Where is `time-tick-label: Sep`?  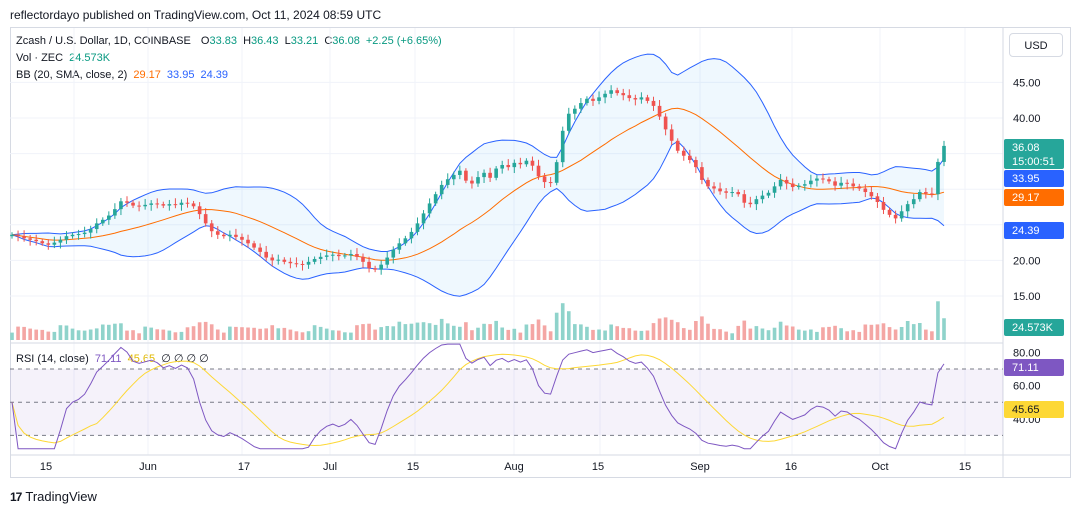
time-tick-label: Sep is located at coordinates (700, 467).